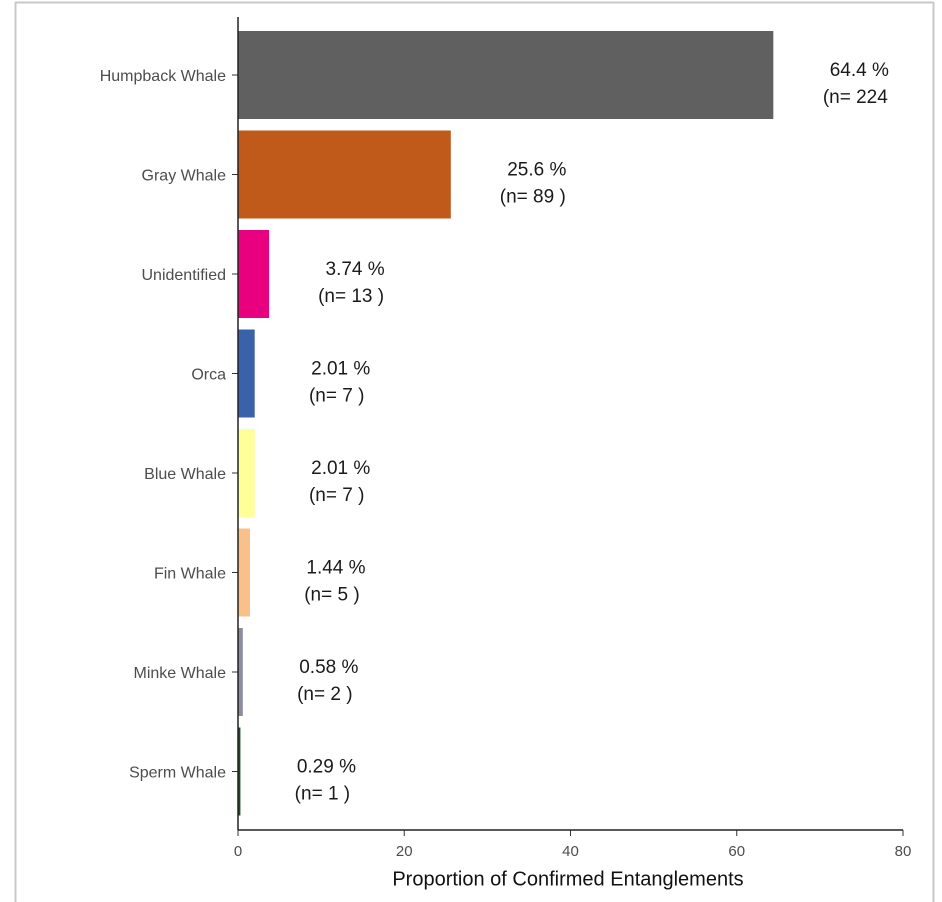 Image resolution: width=942 pixels, height=902 pixels. Describe the element at coordinates (859, 70) in the screenshot. I see `value-label: 64.4 %` at that location.